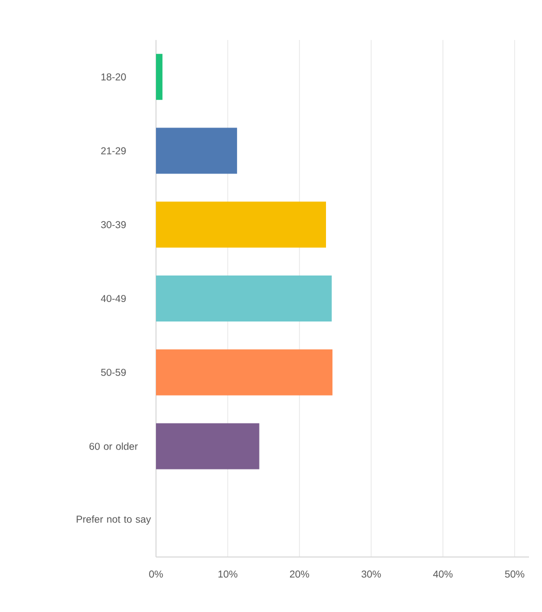  I want to click on x-tick-label: 50%, so click(514, 574).